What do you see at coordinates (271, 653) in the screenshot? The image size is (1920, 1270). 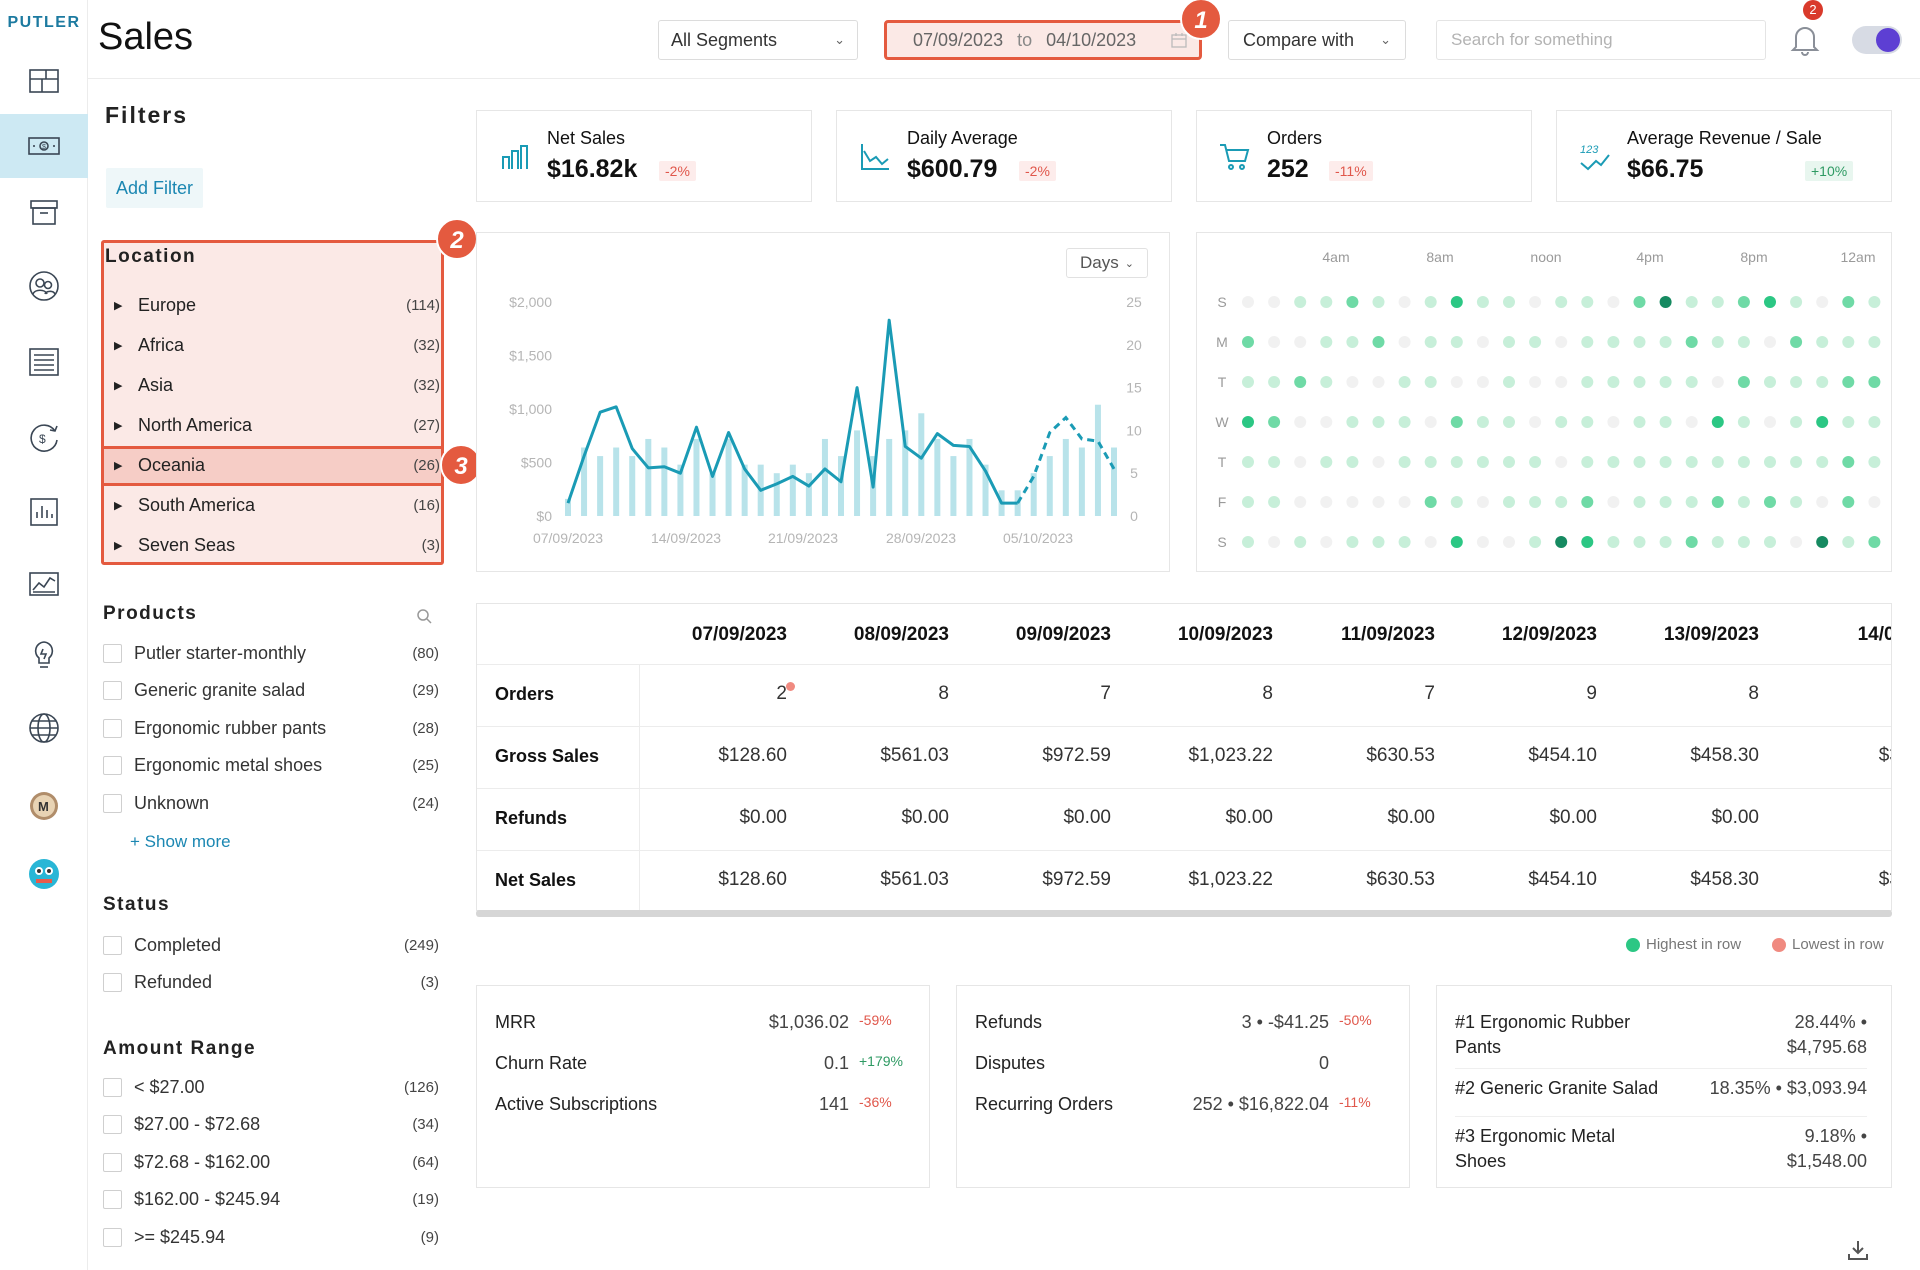 I see `filter-option: Putler starter-monthly (80)` at bounding box center [271, 653].